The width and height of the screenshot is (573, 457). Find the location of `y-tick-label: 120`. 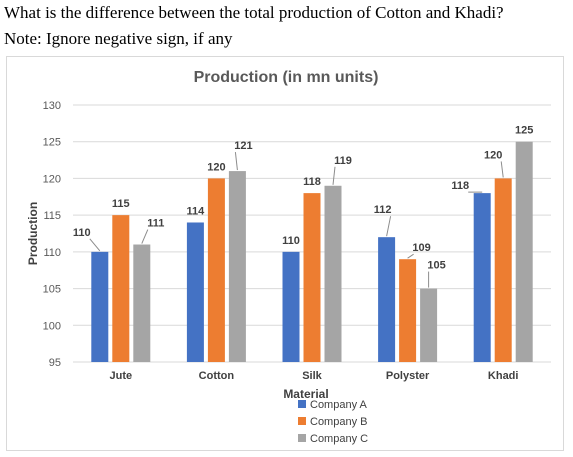

y-tick-label: 120 is located at coordinates (52, 179).